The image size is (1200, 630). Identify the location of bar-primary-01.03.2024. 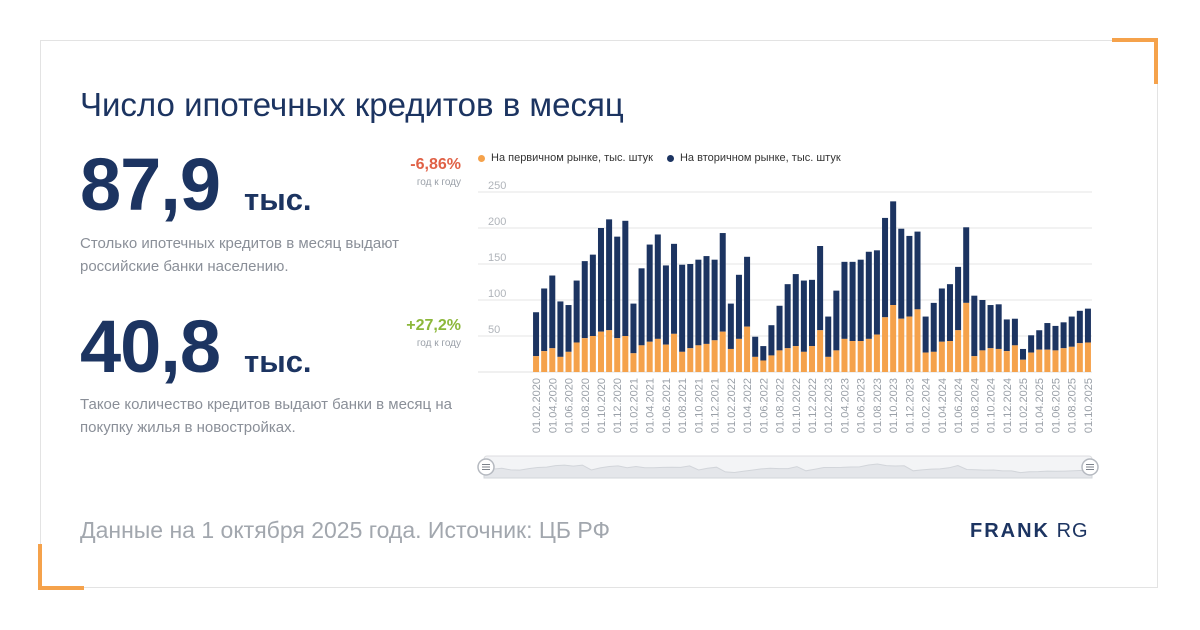
(933, 361).